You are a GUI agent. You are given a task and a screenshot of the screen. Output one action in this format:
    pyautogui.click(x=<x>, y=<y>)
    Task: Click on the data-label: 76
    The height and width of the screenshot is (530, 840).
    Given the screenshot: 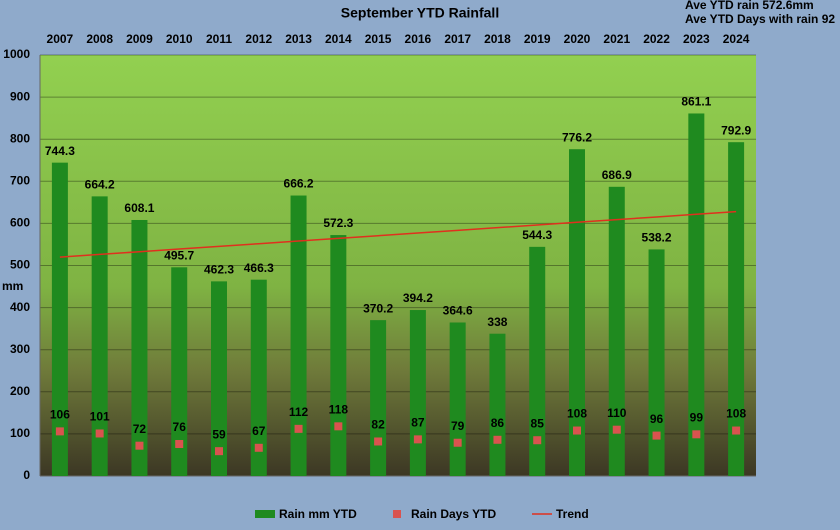 What is the action you would take?
    pyautogui.click(x=180, y=427)
    